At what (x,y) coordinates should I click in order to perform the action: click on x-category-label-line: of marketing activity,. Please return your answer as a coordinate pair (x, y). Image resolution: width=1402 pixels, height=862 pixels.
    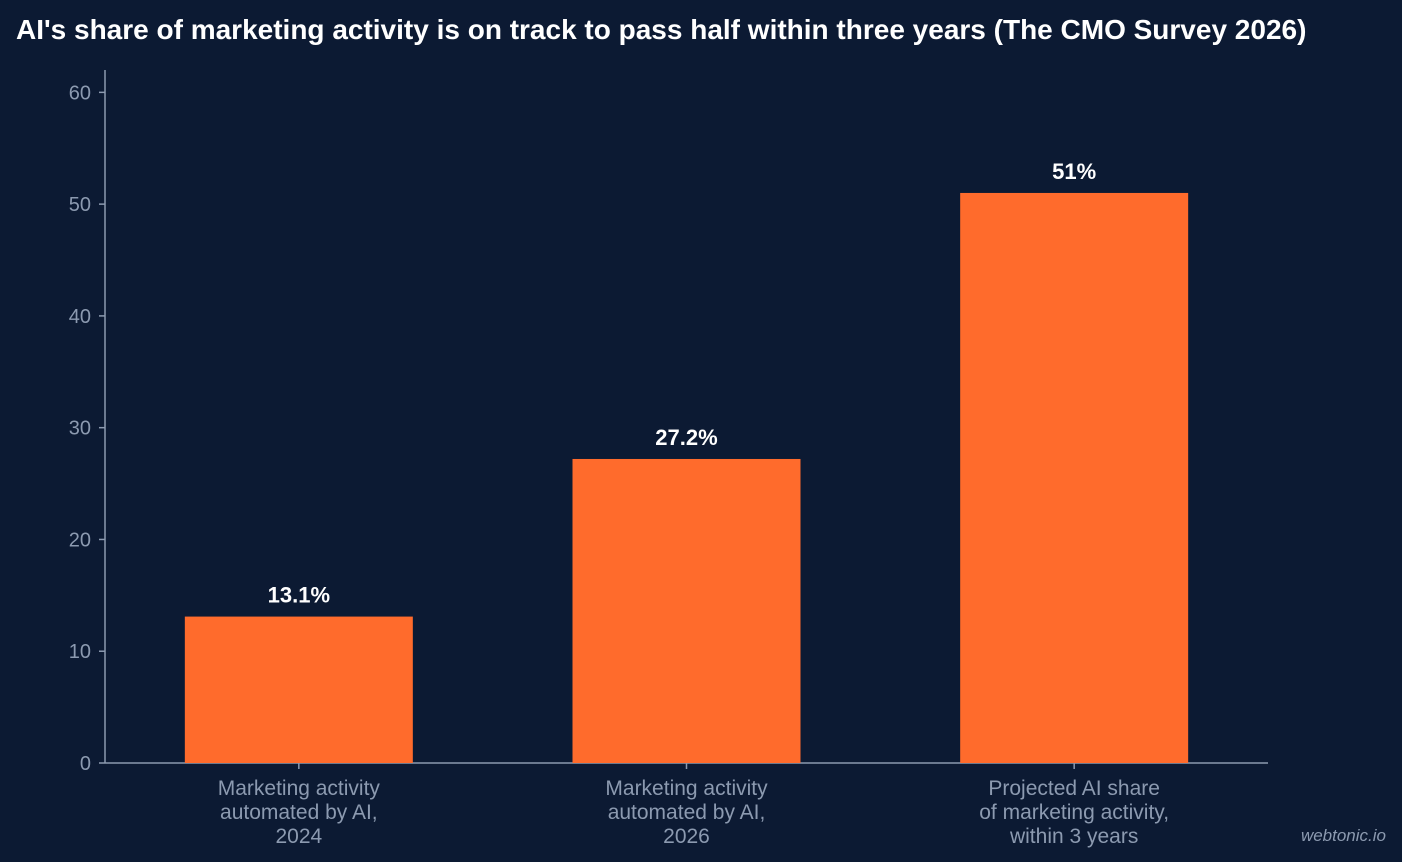
    Looking at the image, I should click on (1074, 812).